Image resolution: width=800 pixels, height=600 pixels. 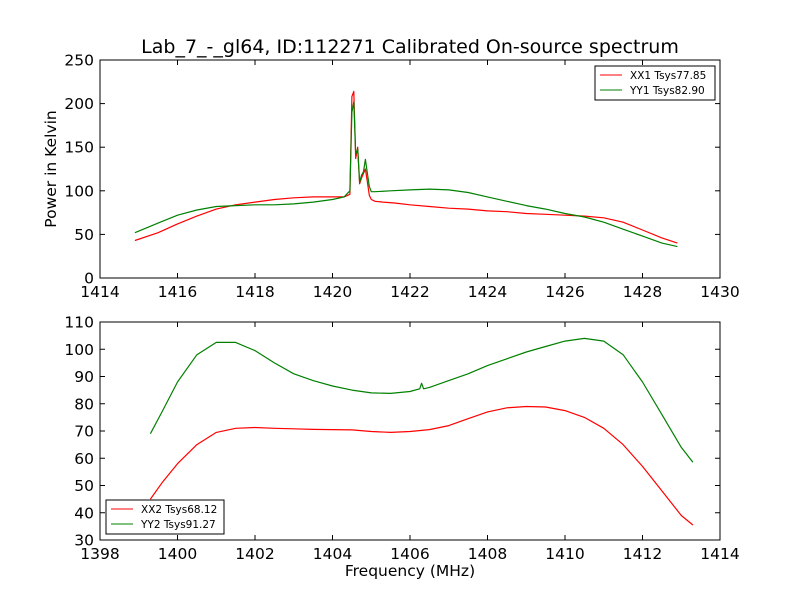 What do you see at coordinates (409, 292) in the screenshot?
I see `top-x-tick-label: 1422` at bounding box center [409, 292].